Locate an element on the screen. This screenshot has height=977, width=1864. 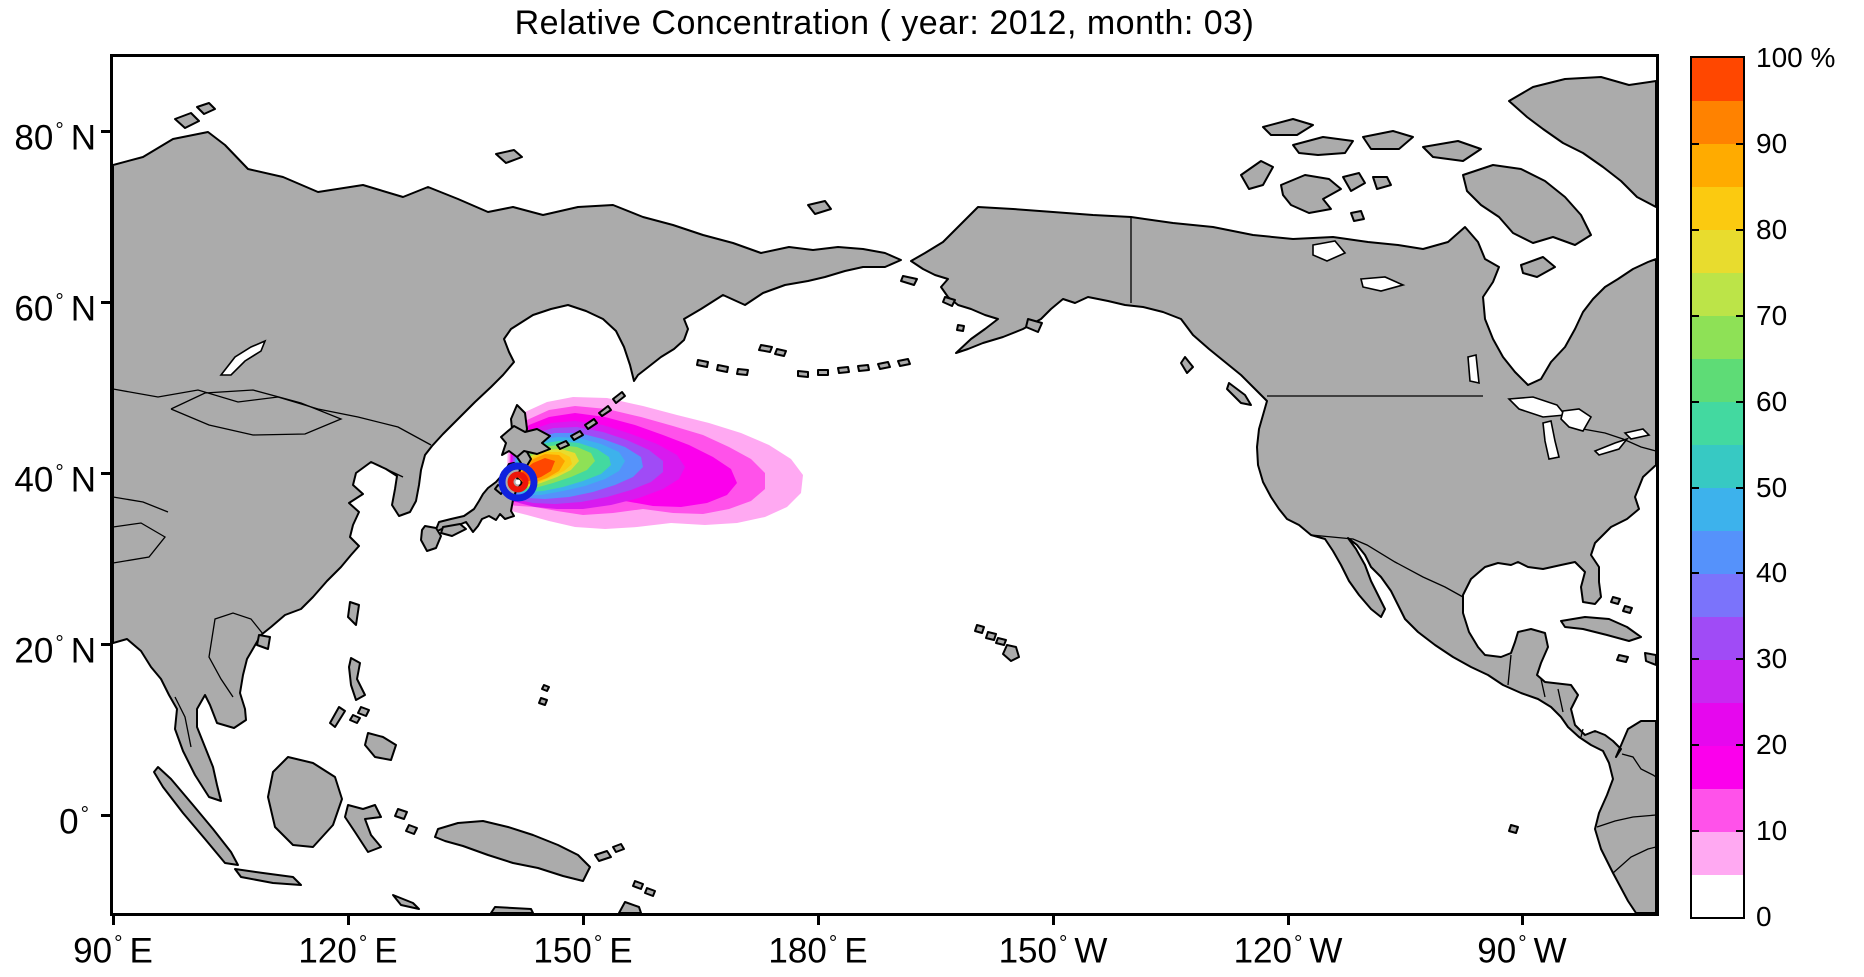
kodiak-island is located at coordinates (1034, 325).